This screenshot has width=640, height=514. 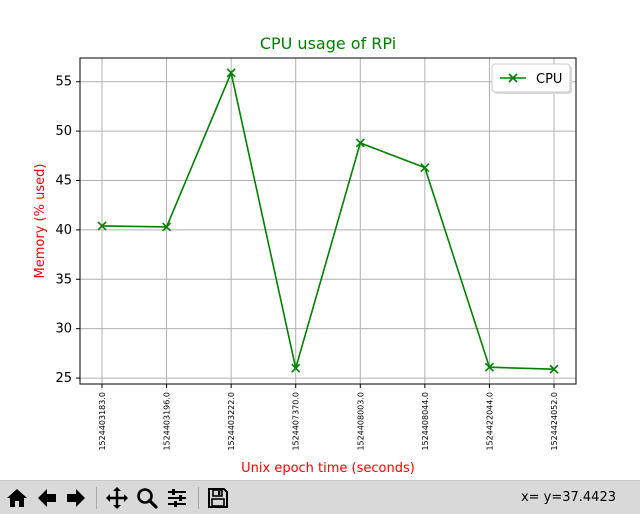 I want to click on legend-label: CPU, so click(x=549, y=79).